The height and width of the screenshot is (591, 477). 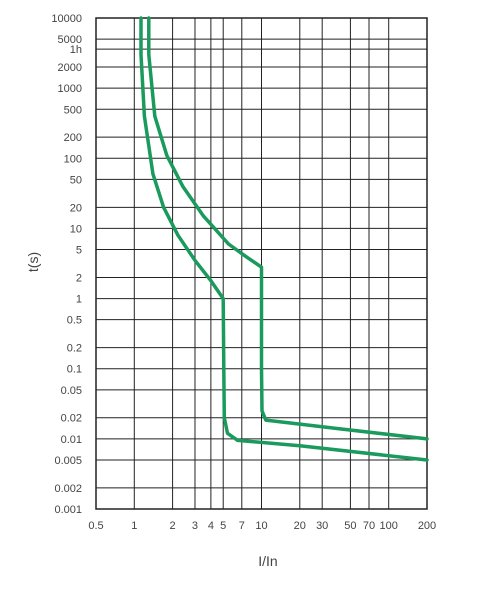 I want to click on y-tick-label: 0.2, so click(x=74, y=349).